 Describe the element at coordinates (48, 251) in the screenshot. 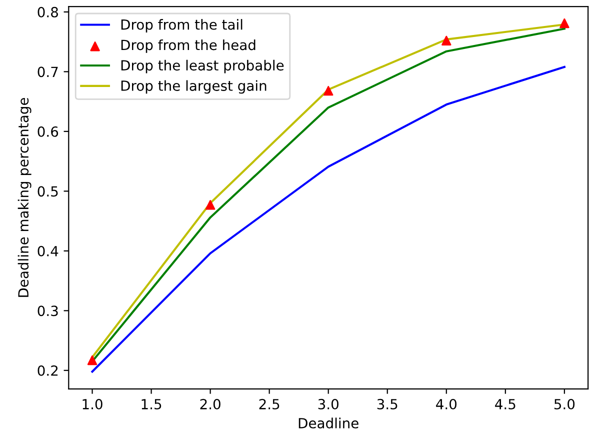

I see `y-tick-label: 0.4` at that location.